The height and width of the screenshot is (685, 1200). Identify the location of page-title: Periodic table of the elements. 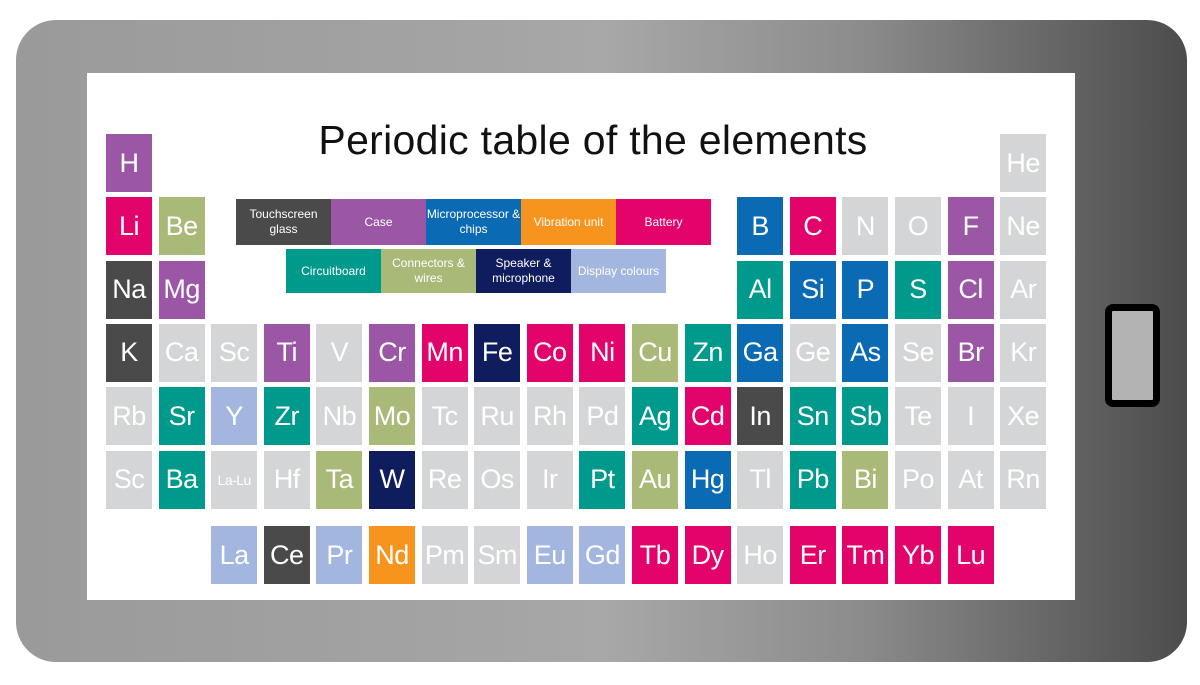
(593, 140).